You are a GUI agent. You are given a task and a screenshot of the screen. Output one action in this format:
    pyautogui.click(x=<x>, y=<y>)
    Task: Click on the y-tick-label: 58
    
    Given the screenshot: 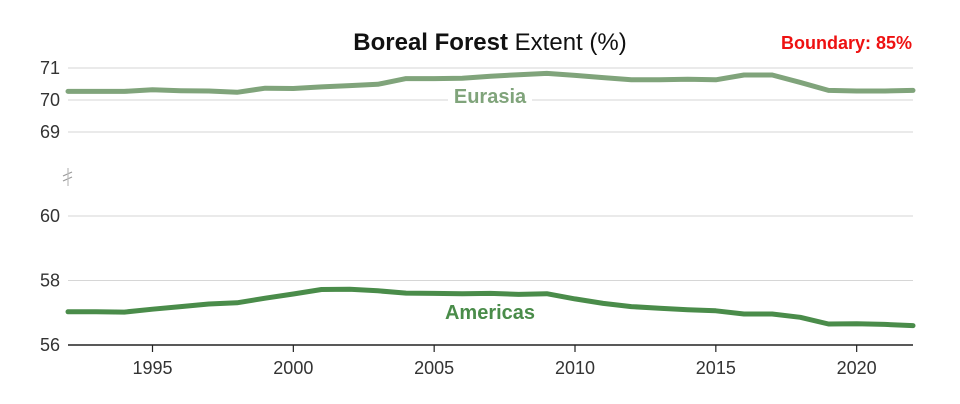 What is the action you would take?
    pyautogui.click(x=50, y=281)
    